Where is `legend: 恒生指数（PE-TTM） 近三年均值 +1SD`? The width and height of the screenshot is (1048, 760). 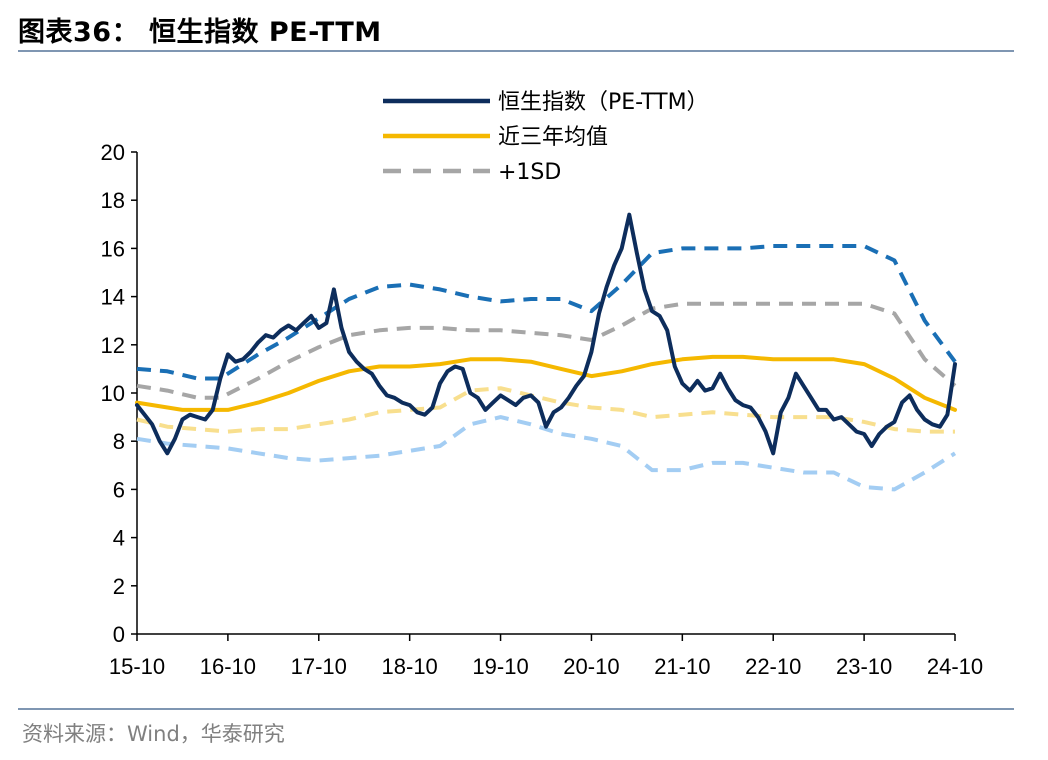 legend: 恒生指数（PE-TTM） 近三年均值 +1SD is located at coordinates (546, 137).